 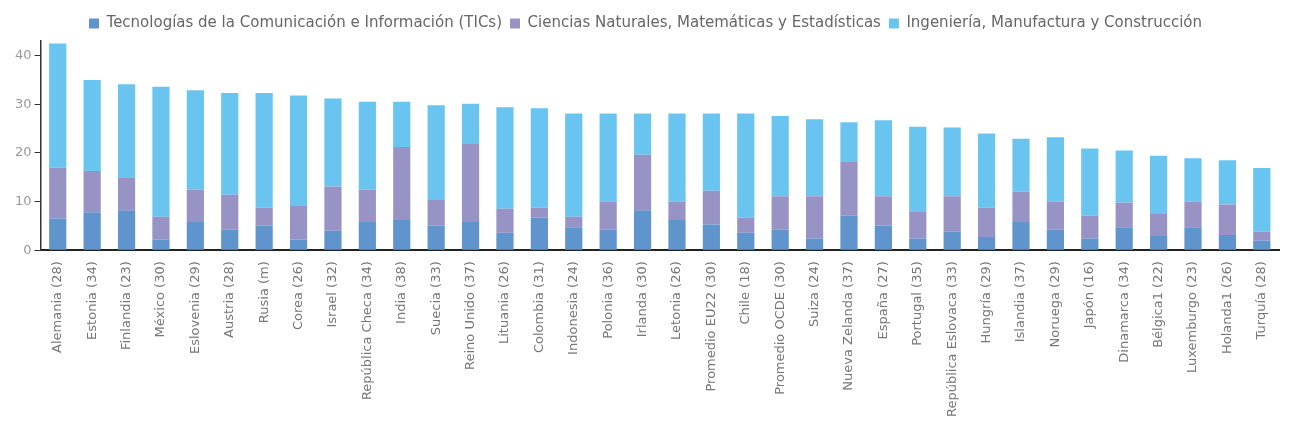 I want to click on x-tick-label: Reino Unido (37), so click(x=469, y=315).